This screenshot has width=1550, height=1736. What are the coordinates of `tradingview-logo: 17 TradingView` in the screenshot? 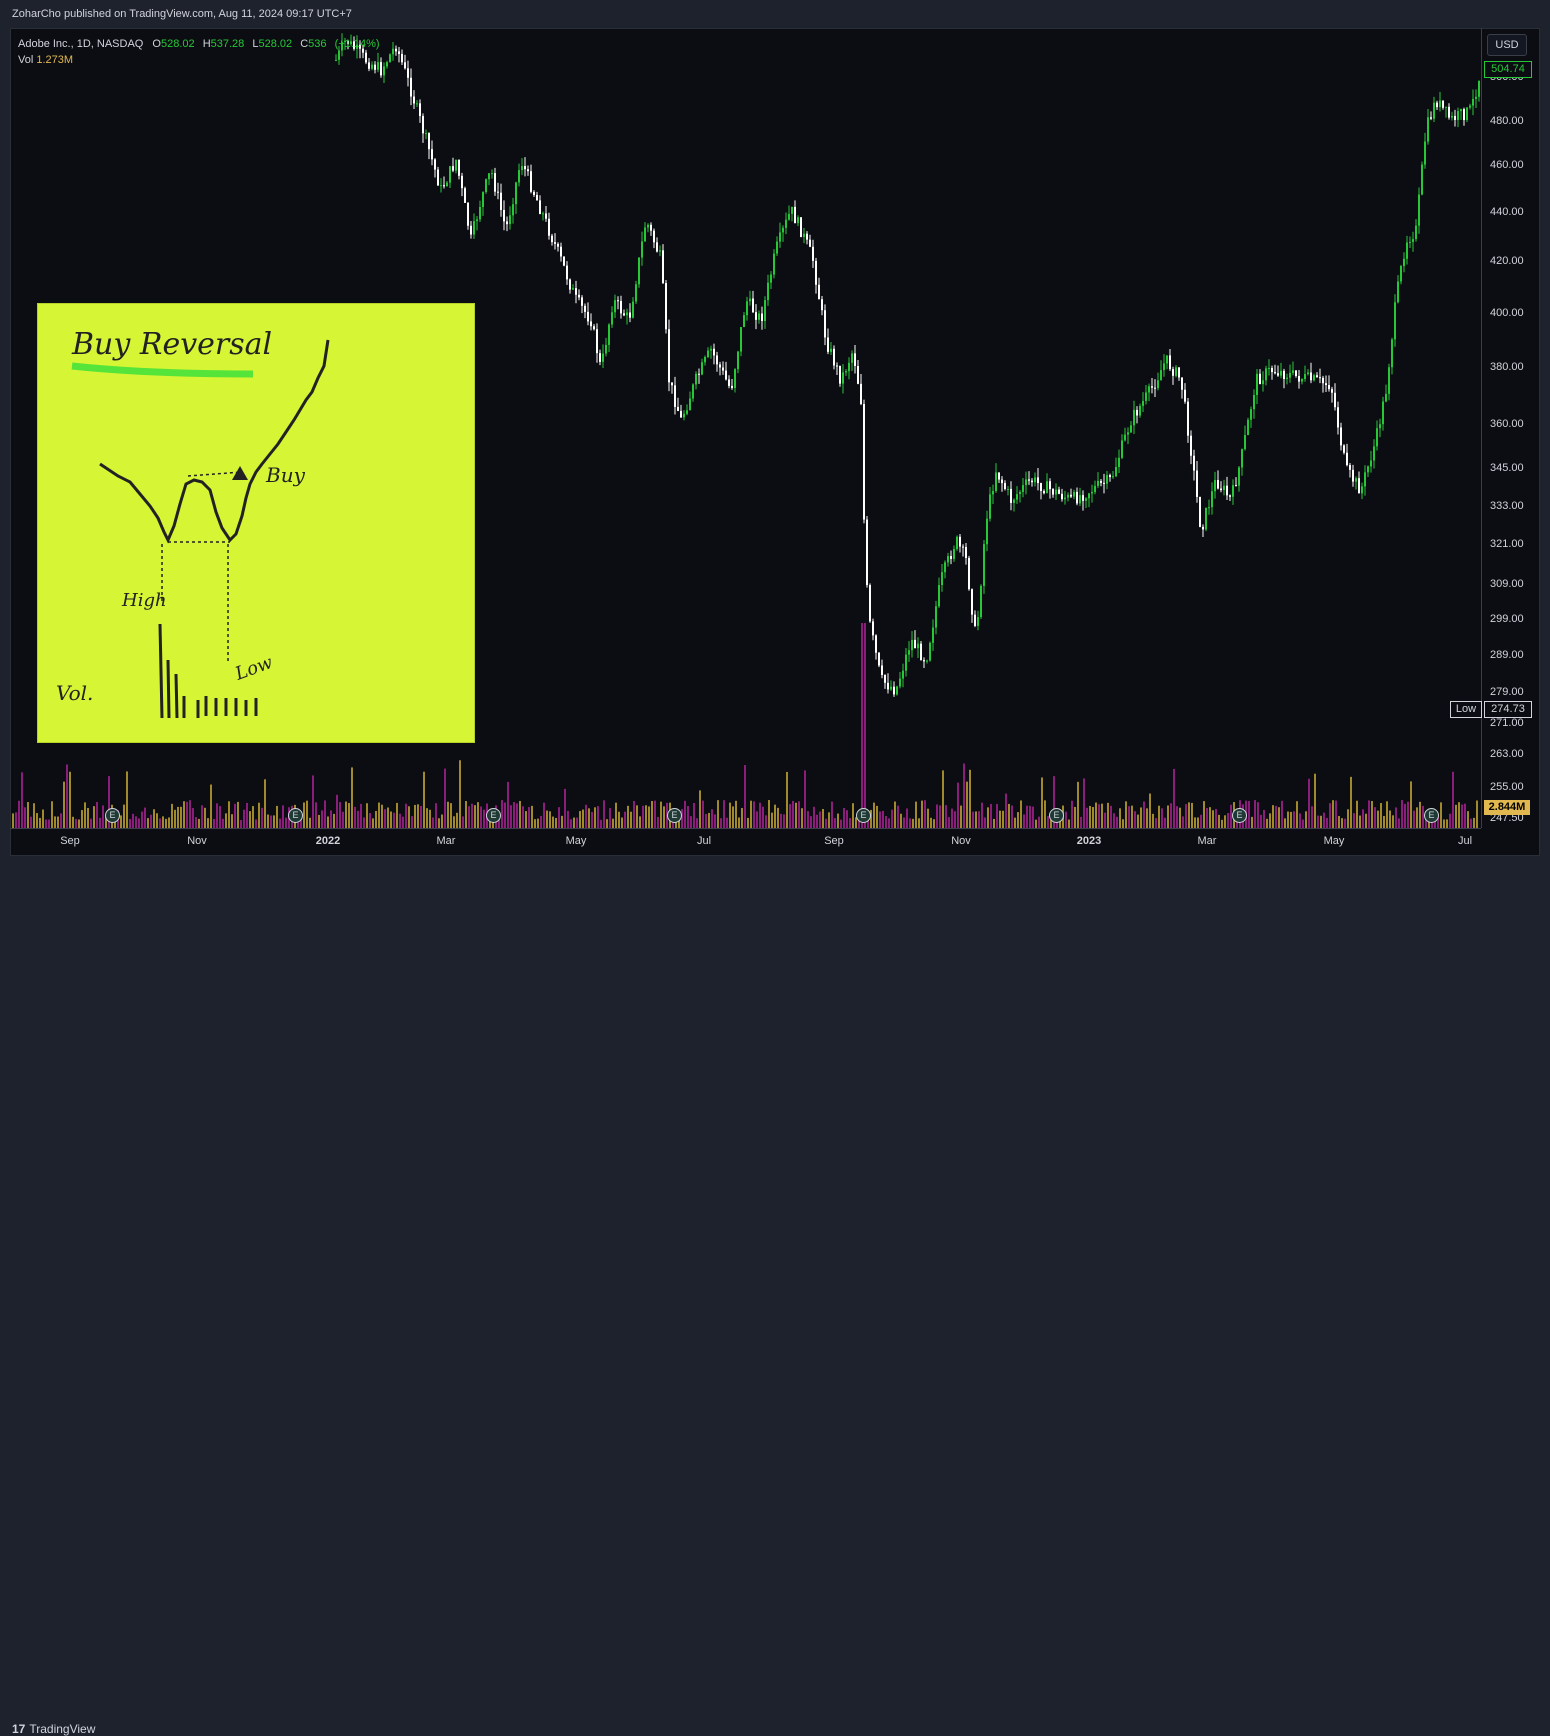 It's located at (53, 1729).